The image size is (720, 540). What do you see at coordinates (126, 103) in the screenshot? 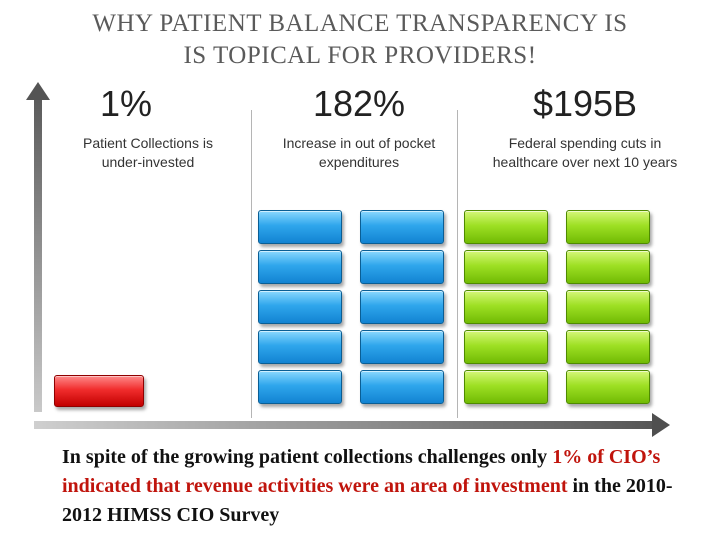
I see `stat-value: 1%` at bounding box center [126, 103].